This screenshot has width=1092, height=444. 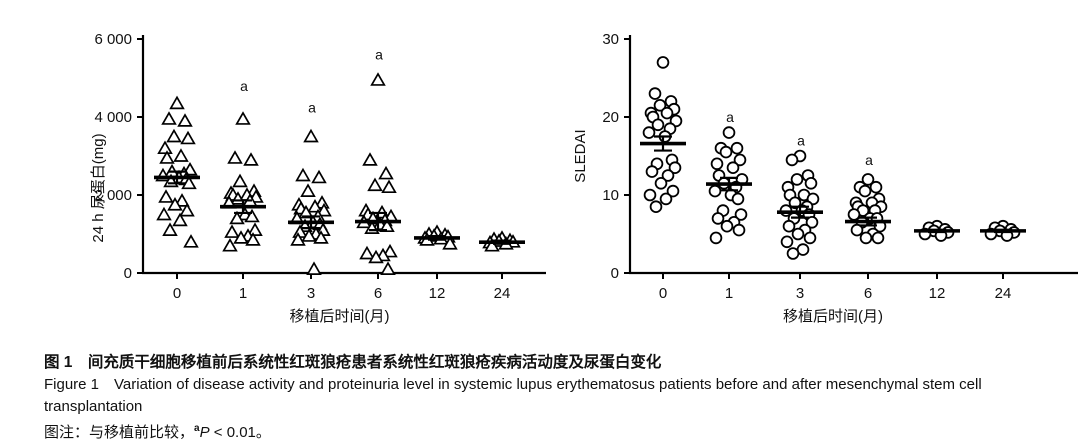 What do you see at coordinates (204, 432) in the screenshot?
I see `note-p-symbol: P` at bounding box center [204, 432].